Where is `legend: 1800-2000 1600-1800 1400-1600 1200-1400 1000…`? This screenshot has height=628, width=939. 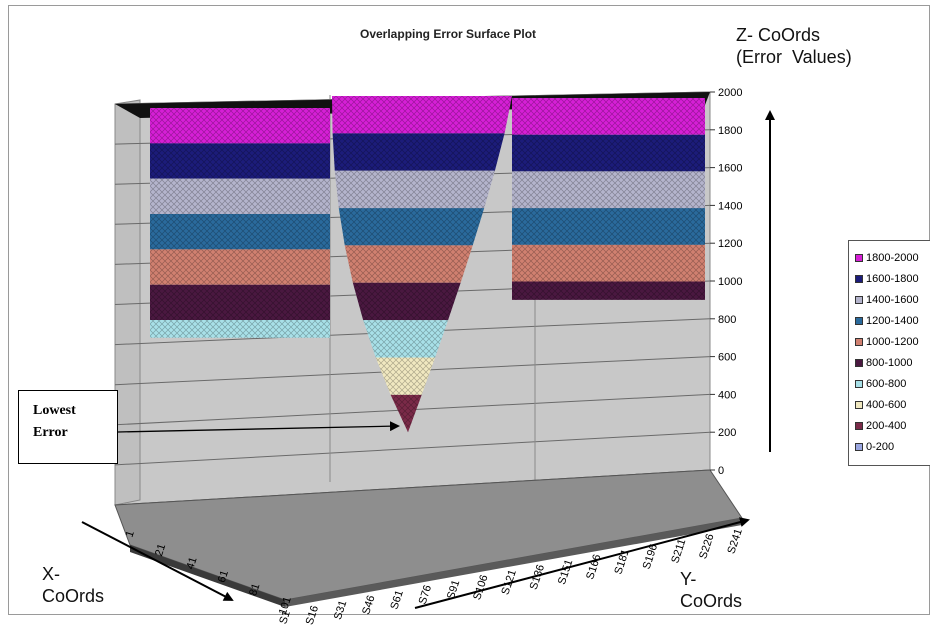 legend: 1800-2000 1600-1800 1400-1600 1200-1400 1000… is located at coordinates (889, 353).